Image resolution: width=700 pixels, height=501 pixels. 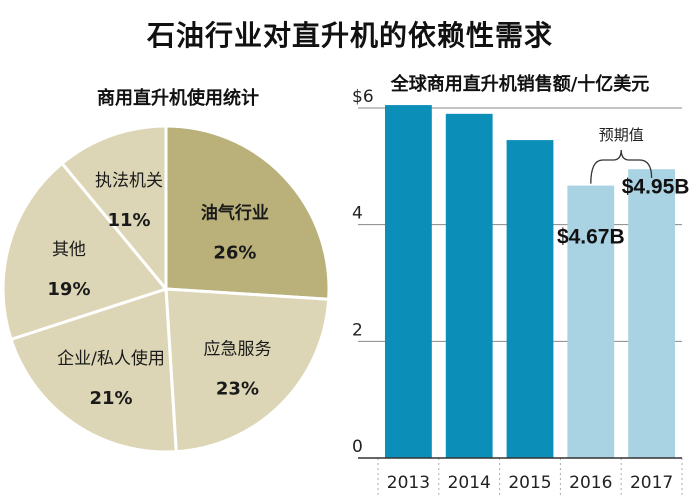 What do you see at coordinates (178, 98) in the screenshot?
I see `pie-chart-title: 商用直升机使用统计` at bounding box center [178, 98].